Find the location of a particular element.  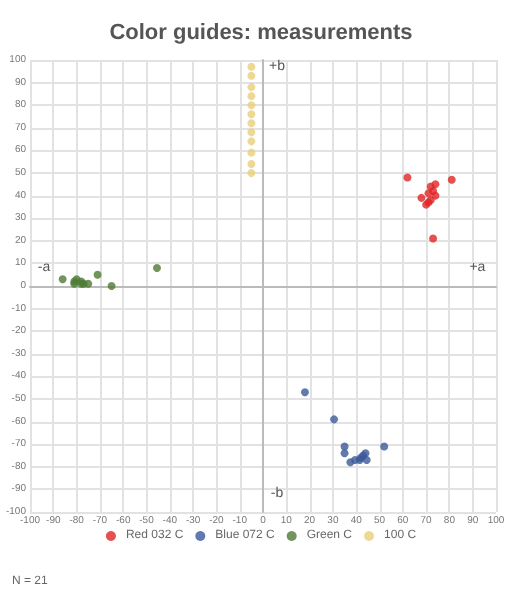

chart-title: Color guides: measurements is located at coordinates (261, 33).